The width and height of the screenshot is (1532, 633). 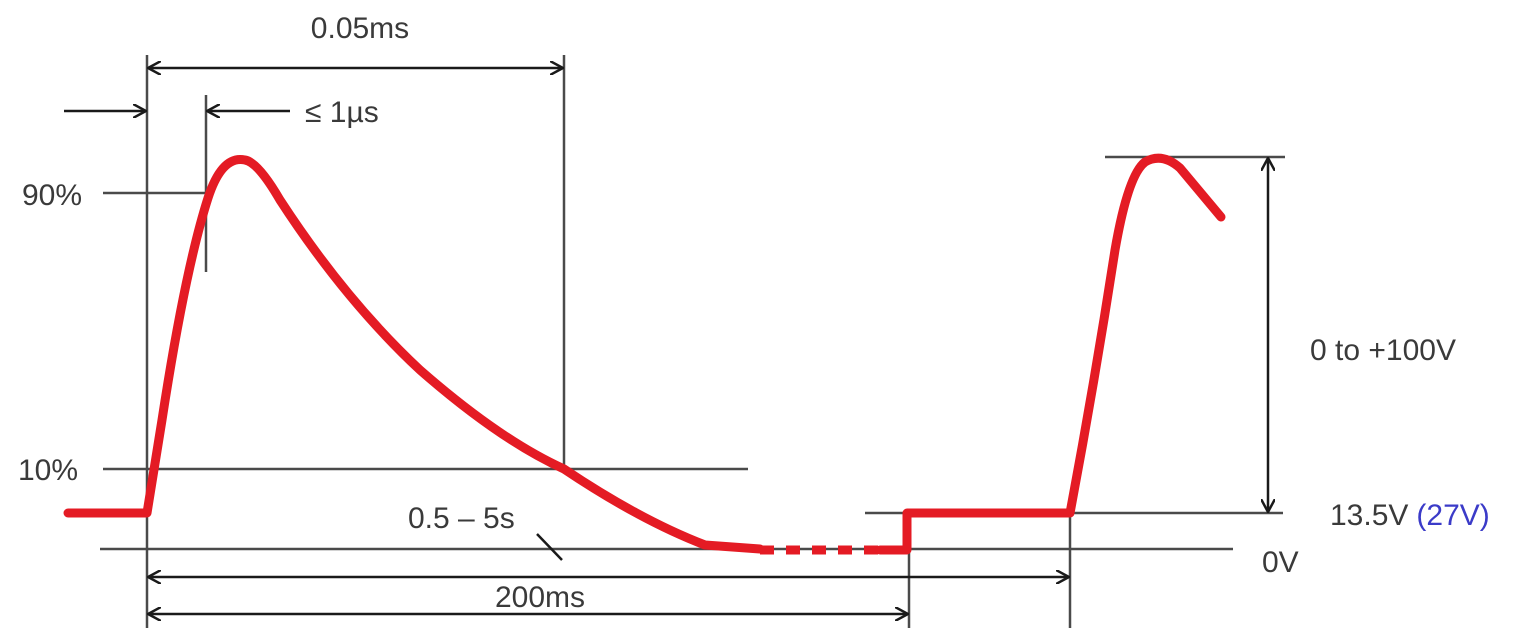 I want to click on amplitude-label: 0 to +100V, so click(x=1383, y=350).